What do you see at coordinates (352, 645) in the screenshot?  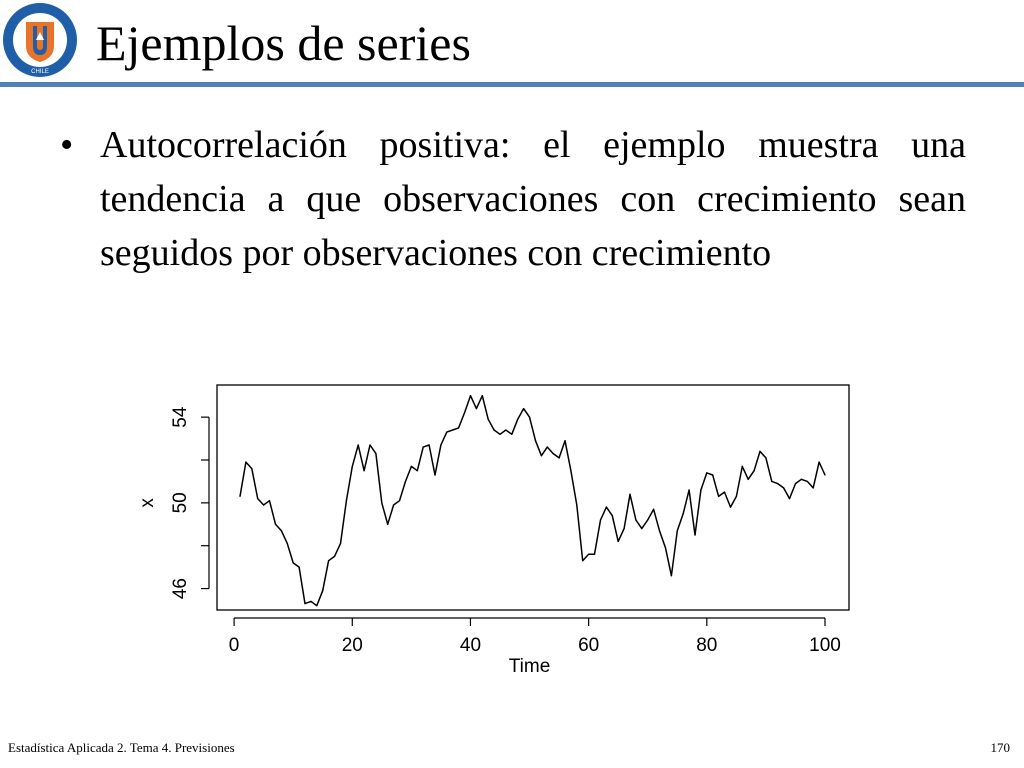 I see `x-tick-label: 20` at bounding box center [352, 645].